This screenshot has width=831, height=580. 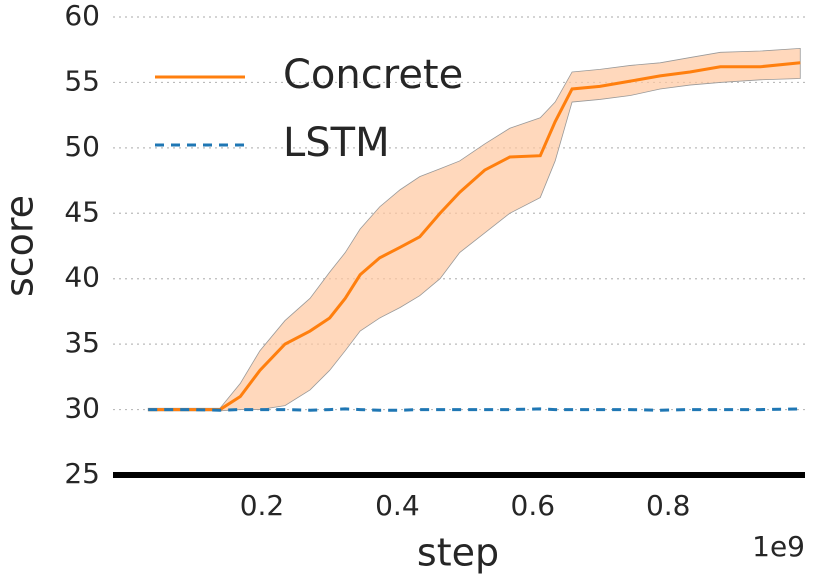 What do you see at coordinates (82, 16) in the screenshot?
I see `y-tick-label: 60` at bounding box center [82, 16].